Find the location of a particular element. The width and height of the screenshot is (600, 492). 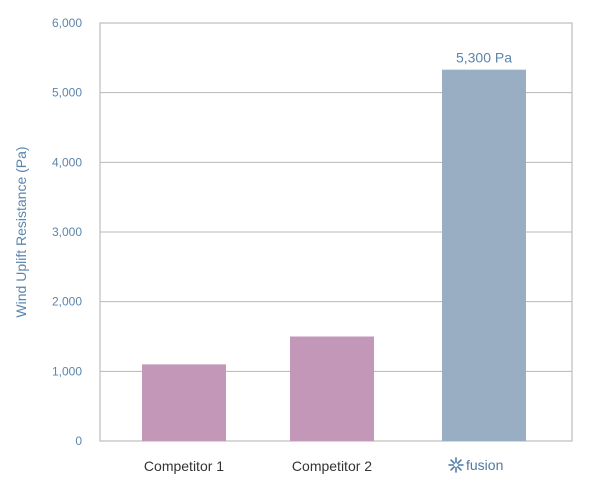

y-axis-title: Wind Uplift Resistance (Pa) is located at coordinates (21, 231).